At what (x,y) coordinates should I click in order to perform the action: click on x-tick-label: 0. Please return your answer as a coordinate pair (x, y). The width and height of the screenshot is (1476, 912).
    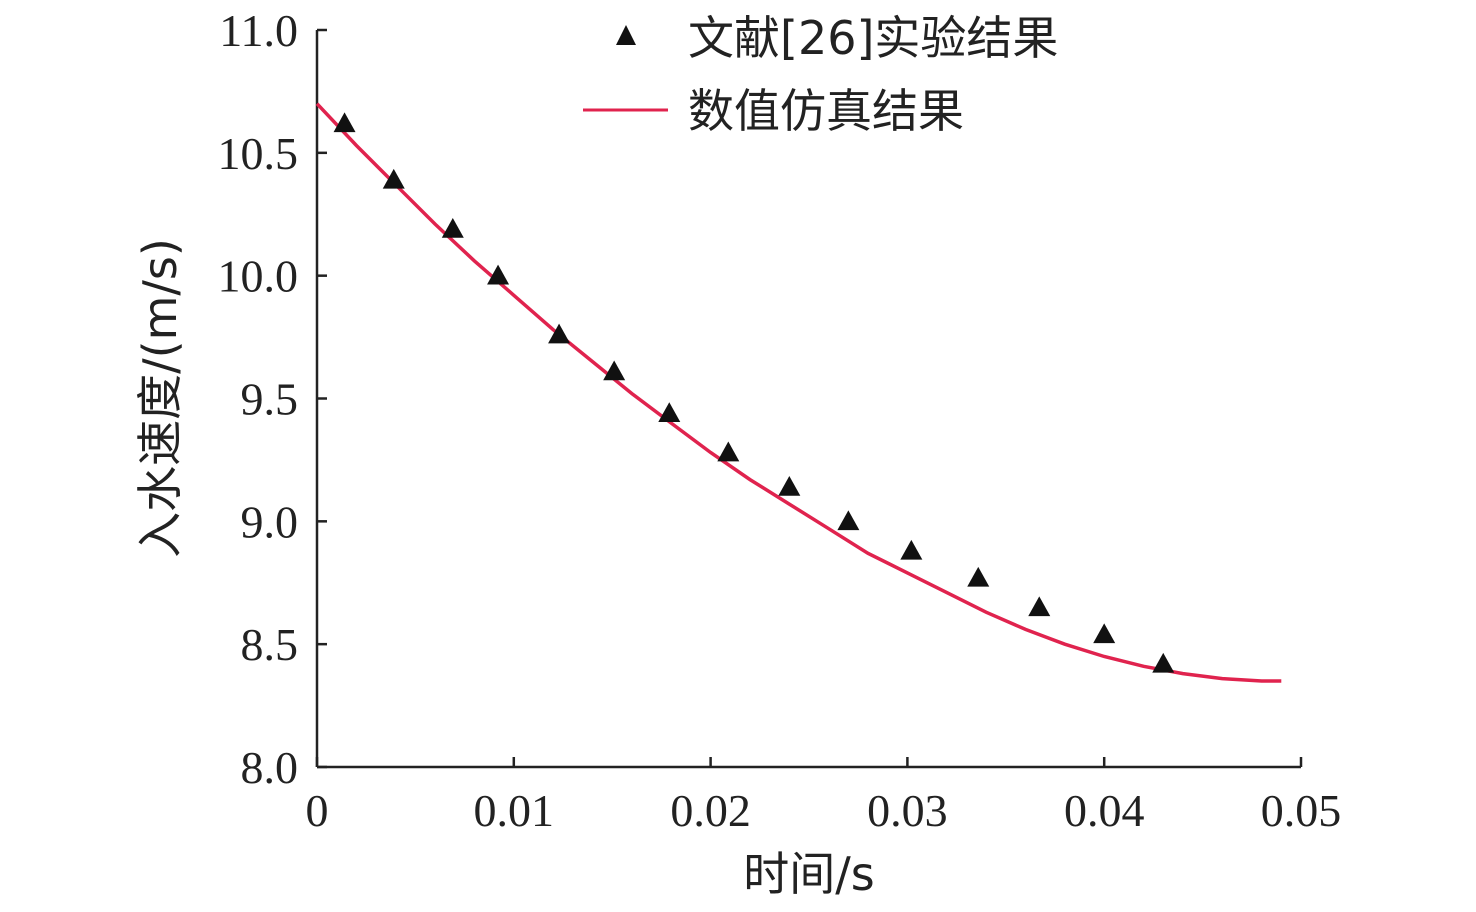
    Looking at the image, I should click on (317, 810).